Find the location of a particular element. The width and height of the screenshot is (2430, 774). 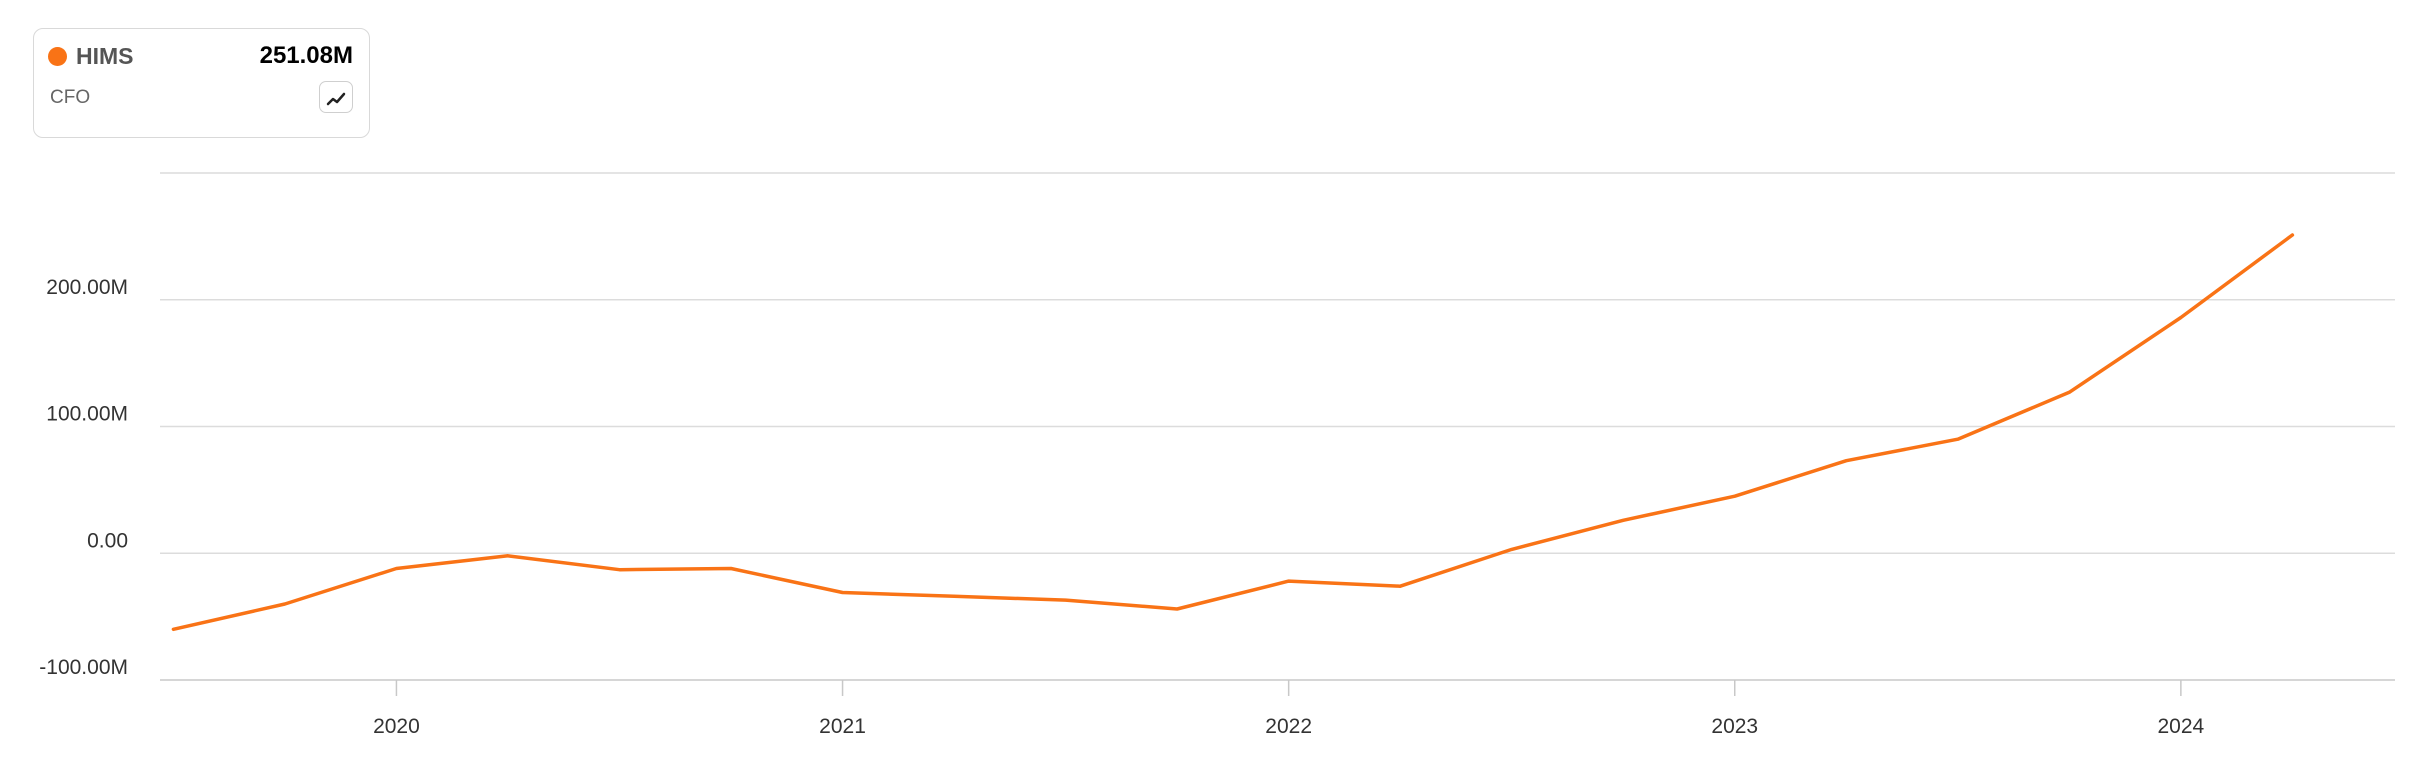

y-tick-label: 100.00M is located at coordinates (87, 414).